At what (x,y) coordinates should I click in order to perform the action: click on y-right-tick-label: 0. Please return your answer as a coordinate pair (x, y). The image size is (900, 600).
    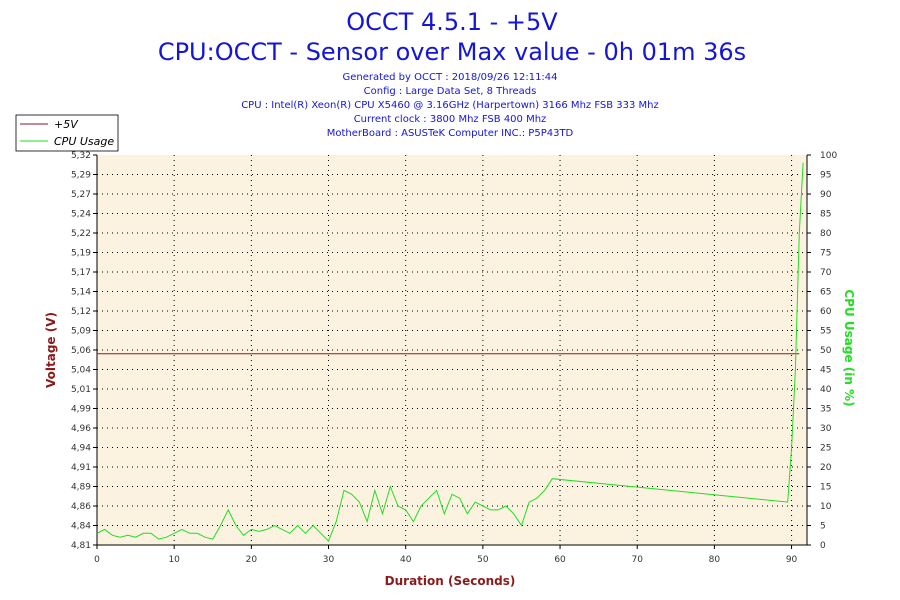
    Looking at the image, I should click on (823, 546).